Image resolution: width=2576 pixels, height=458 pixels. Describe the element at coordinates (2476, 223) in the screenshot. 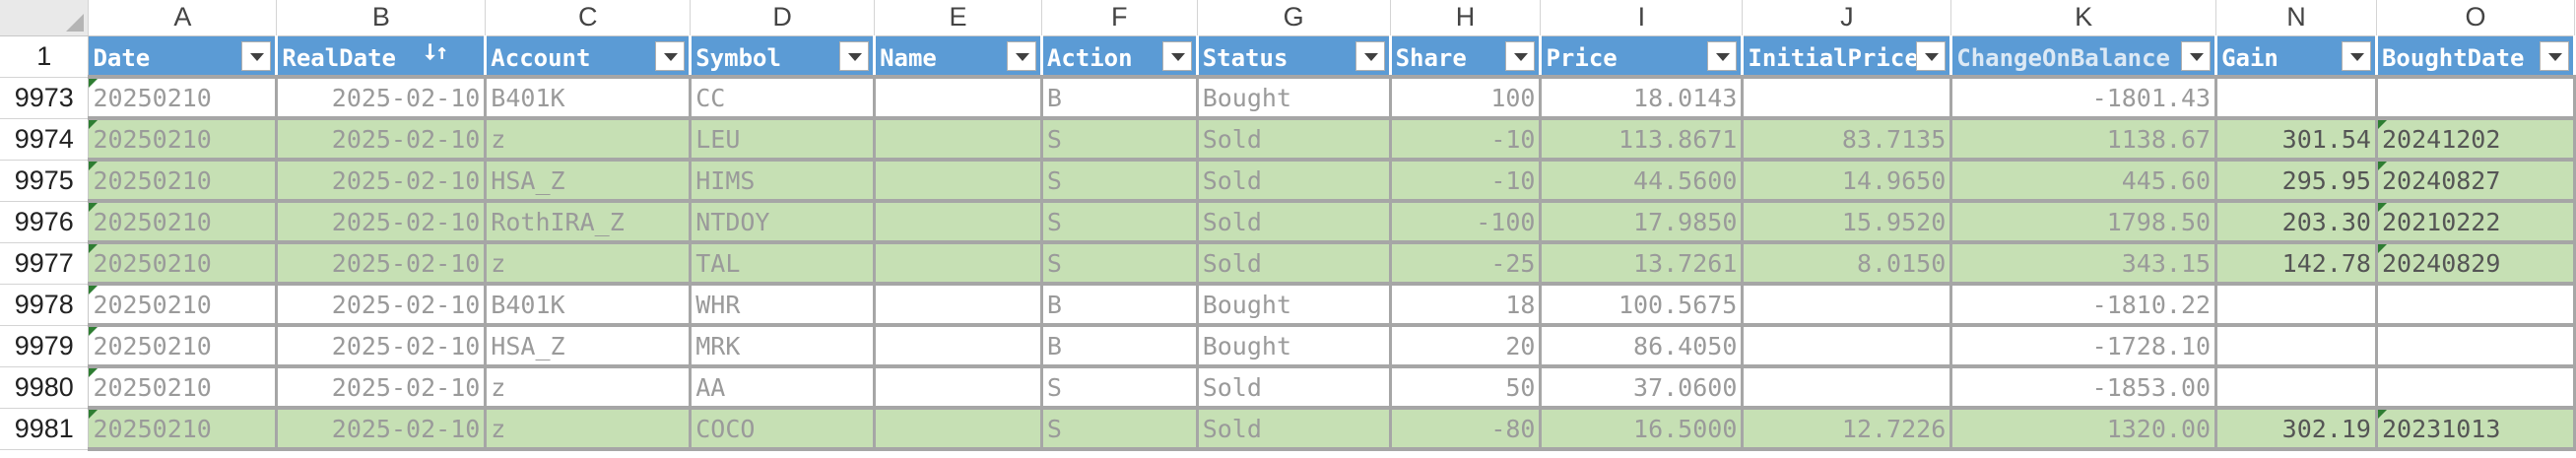

I see `cell-boughtdate: 20210222` at that location.